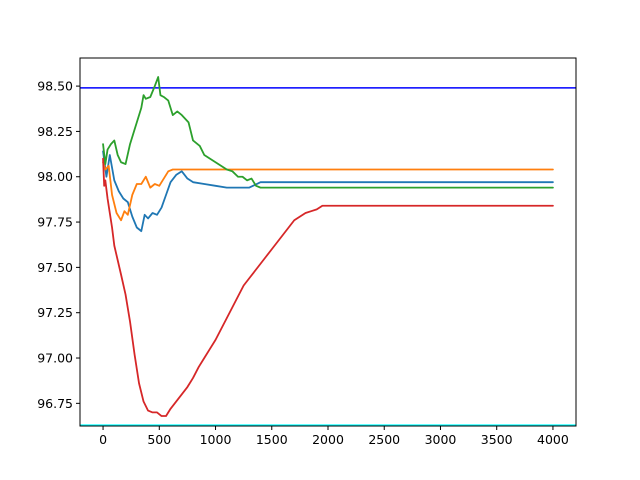 Image resolution: width=640 pixels, height=480 pixels. What do you see at coordinates (55, 267) in the screenshot?
I see `y-tick-label: 97.50` at bounding box center [55, 267].